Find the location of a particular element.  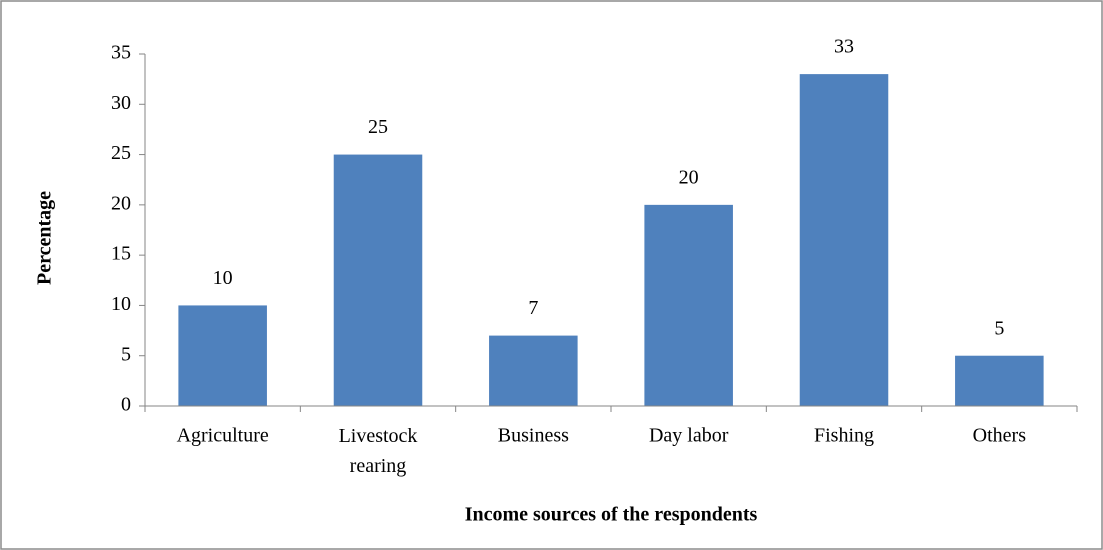

y-tick-label: 25 is located at coordinates (121, 153).